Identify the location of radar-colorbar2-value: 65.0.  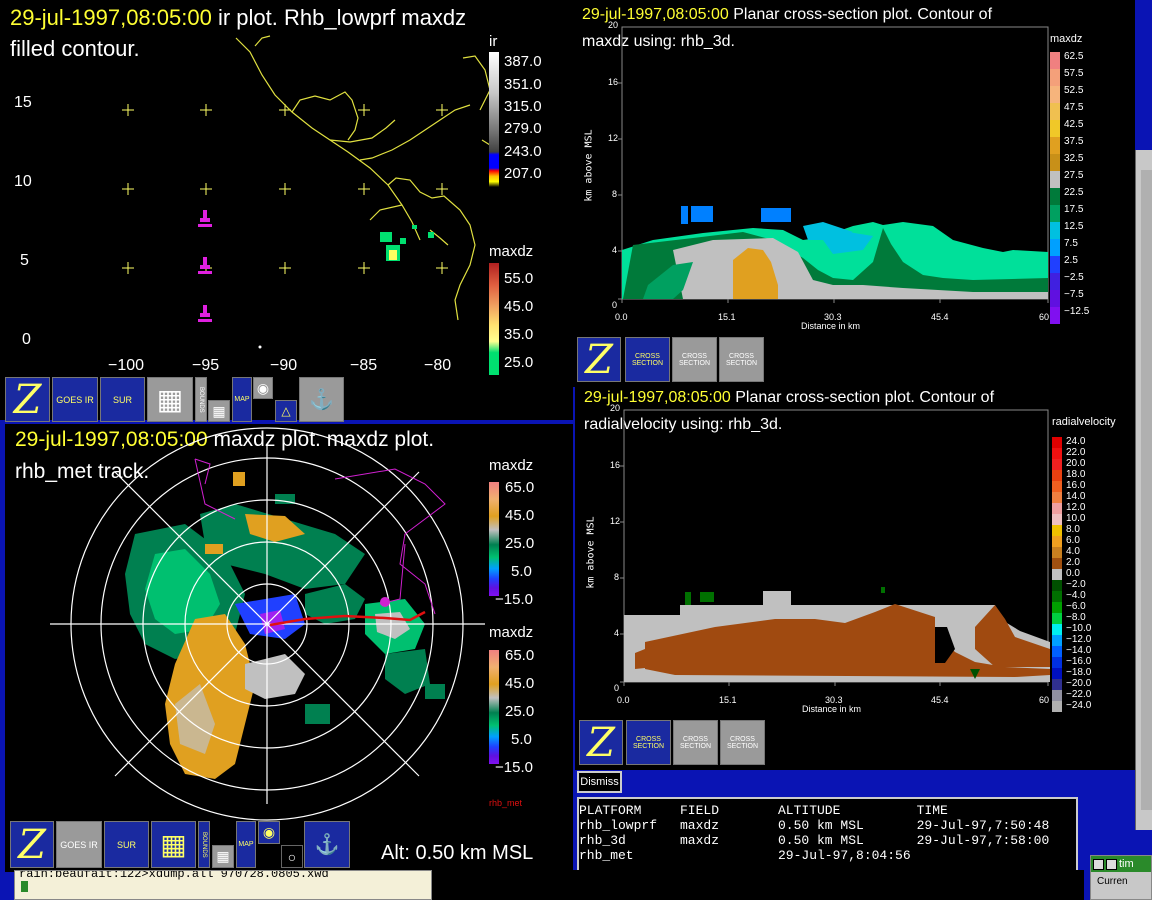
(520, 655).